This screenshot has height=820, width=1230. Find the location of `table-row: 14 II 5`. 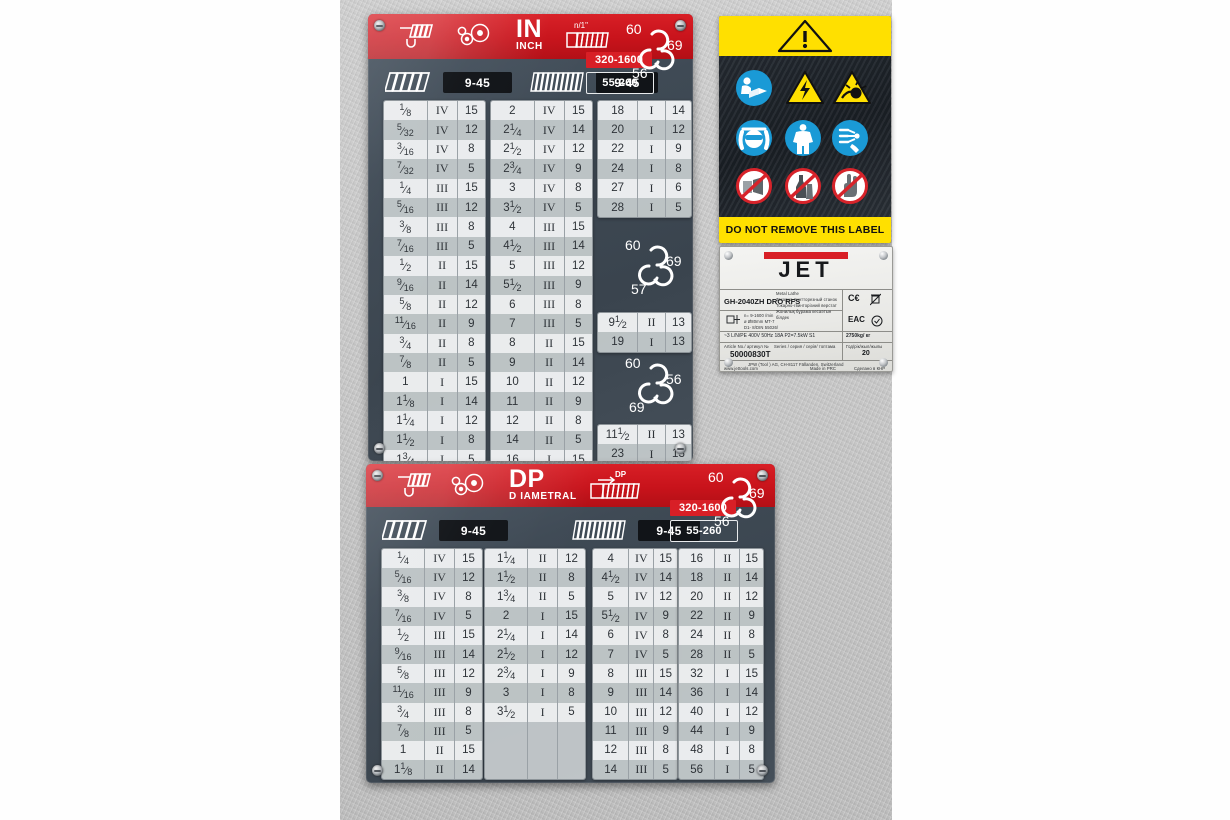

table-row: 14 II 5 is located at coordinates (541, 440).